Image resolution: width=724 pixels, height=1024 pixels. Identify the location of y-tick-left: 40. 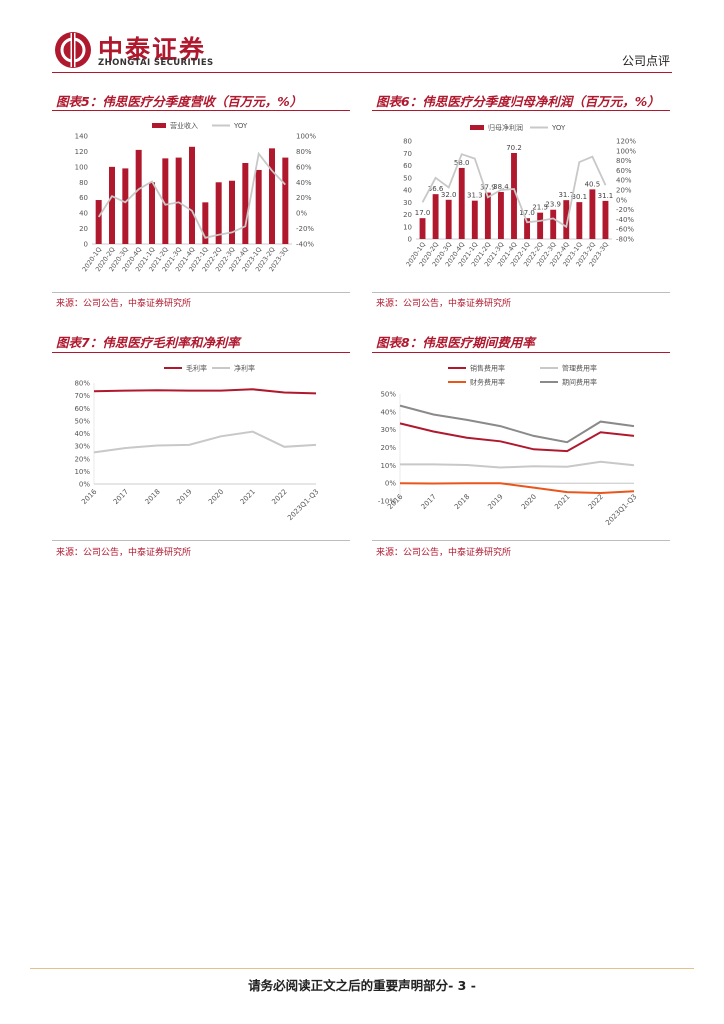
(407, 191).